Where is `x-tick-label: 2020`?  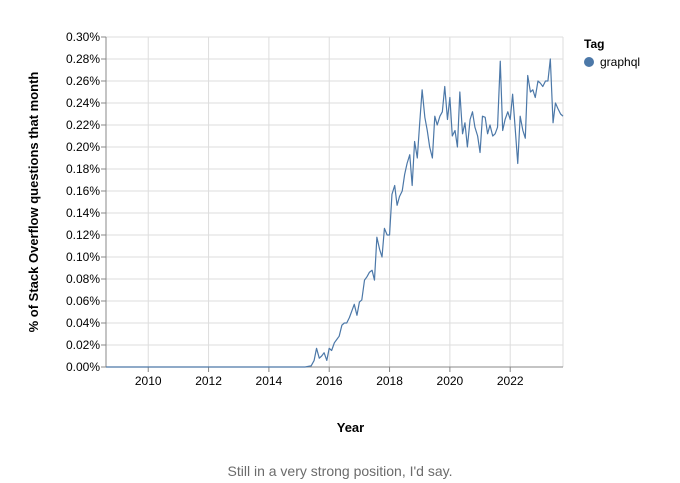 x-tick-label: 2020 is located at coordinates (450, 381).